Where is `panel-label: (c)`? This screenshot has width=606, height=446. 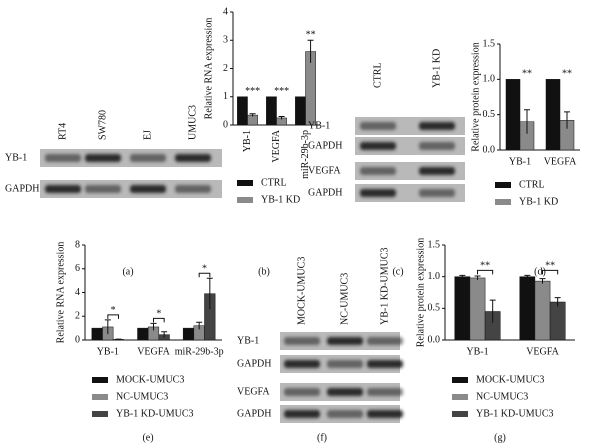 panel-label: (c) is located at coordinates (397, 271).